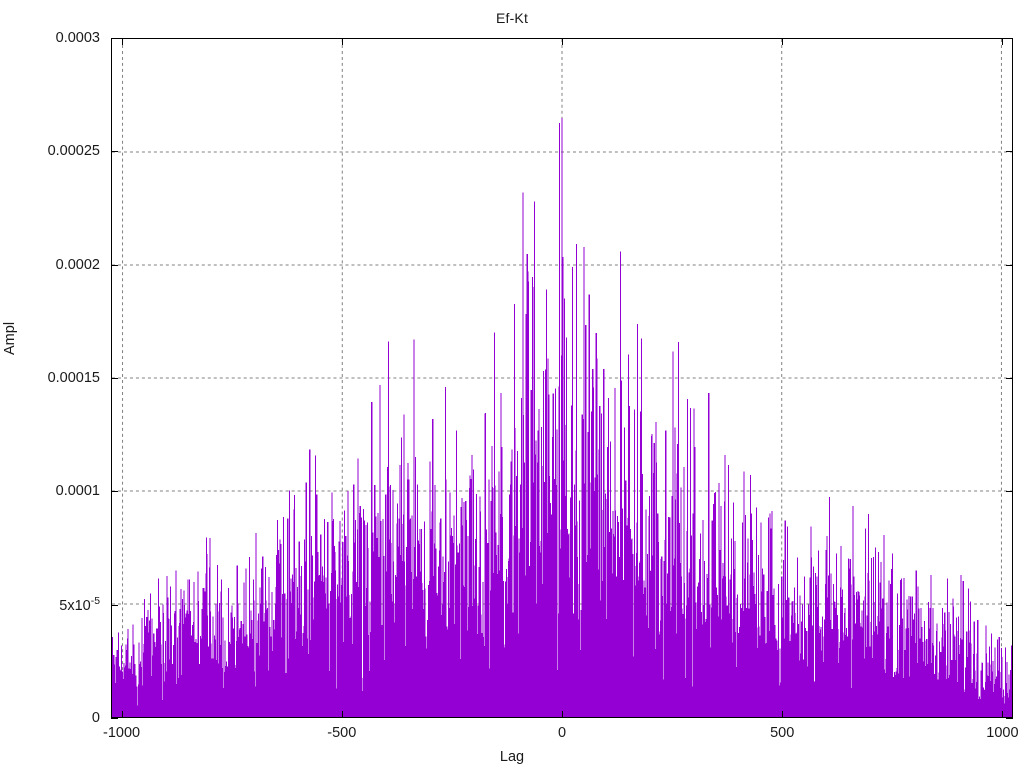 This screenshot has width=1024, height=768. Describe the element at coordinates (77, 491) in the screenshot. I see `y-tick-label: 0.0001` at that location.